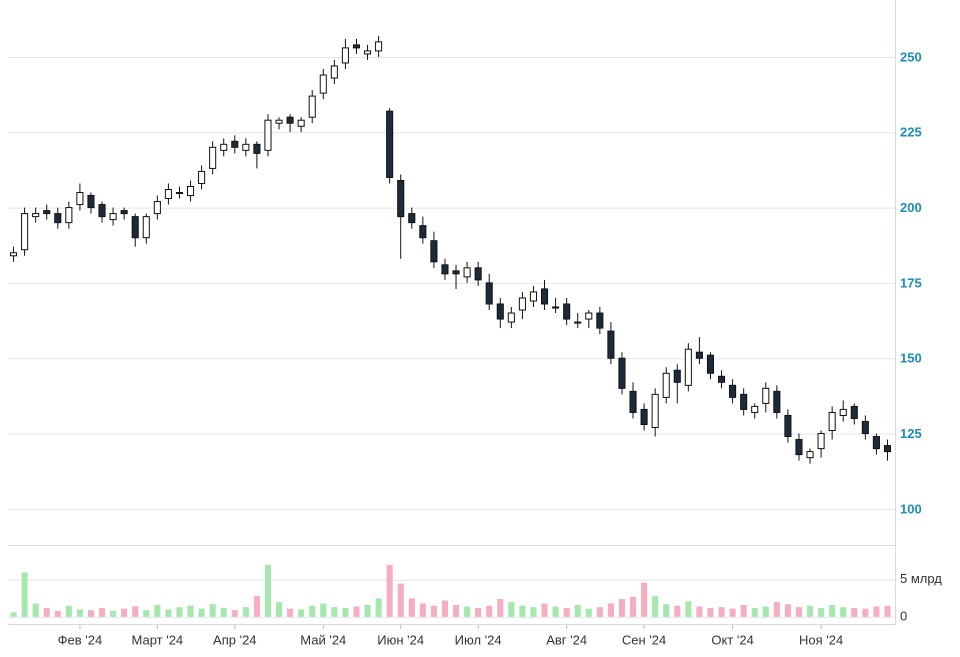  What do you see at coordinates (903, 615) in the screenshot?
I see `volume-tick-label: 0` at bounding box center [903, 615].